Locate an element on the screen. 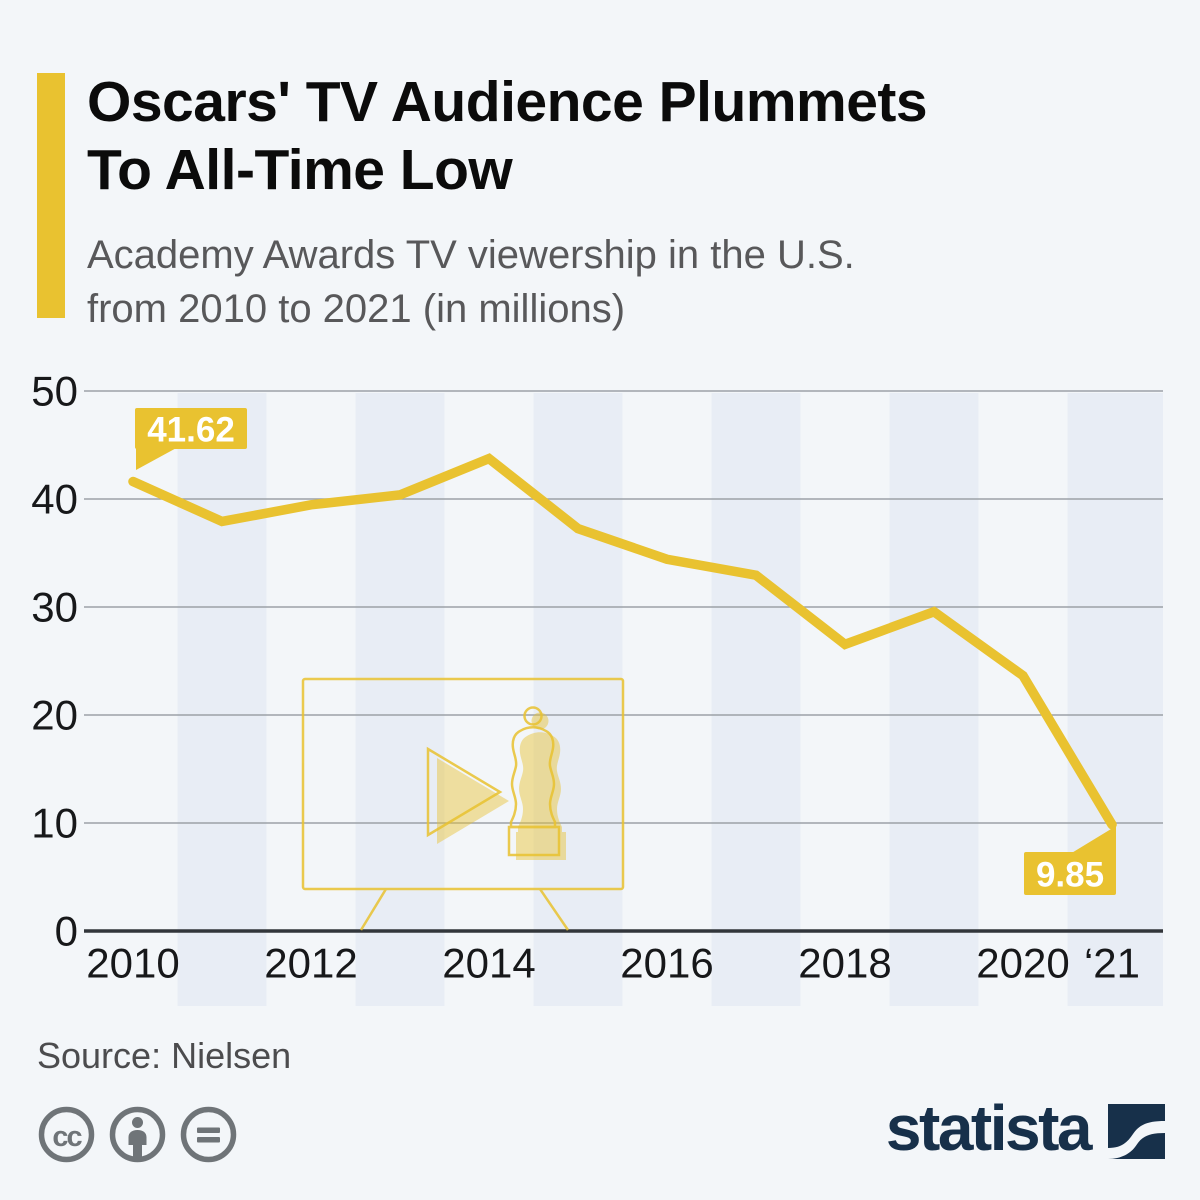 Image resolution: width=1200 pixels, height=1200 pixels. x-tick-label-2016: 2016 is located at coordinates (666, 963).